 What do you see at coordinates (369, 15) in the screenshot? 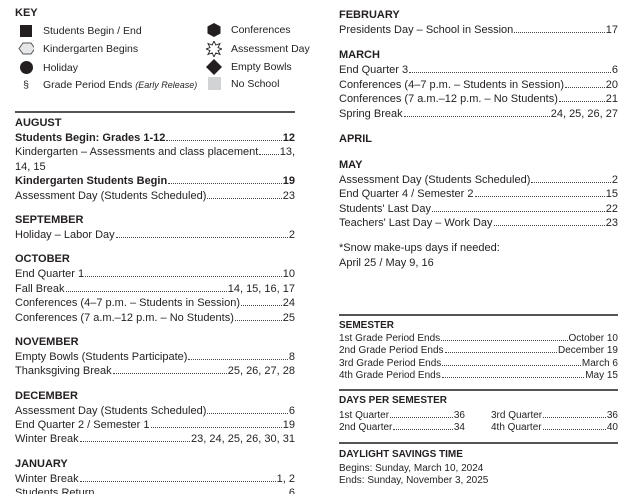
I see `month-heading: FEBRUARY` at bounding box center [369, 15].